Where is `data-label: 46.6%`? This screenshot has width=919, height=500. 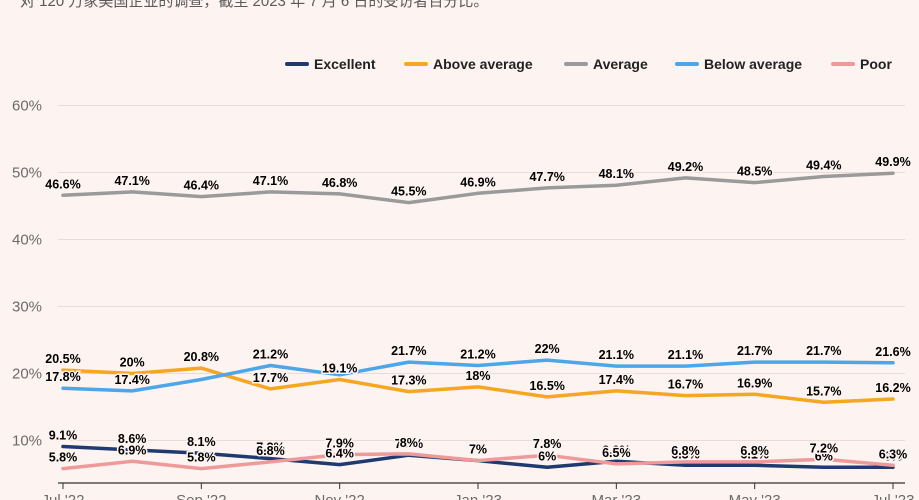 data-label: 46.6% is located at coordinates (62, 184).